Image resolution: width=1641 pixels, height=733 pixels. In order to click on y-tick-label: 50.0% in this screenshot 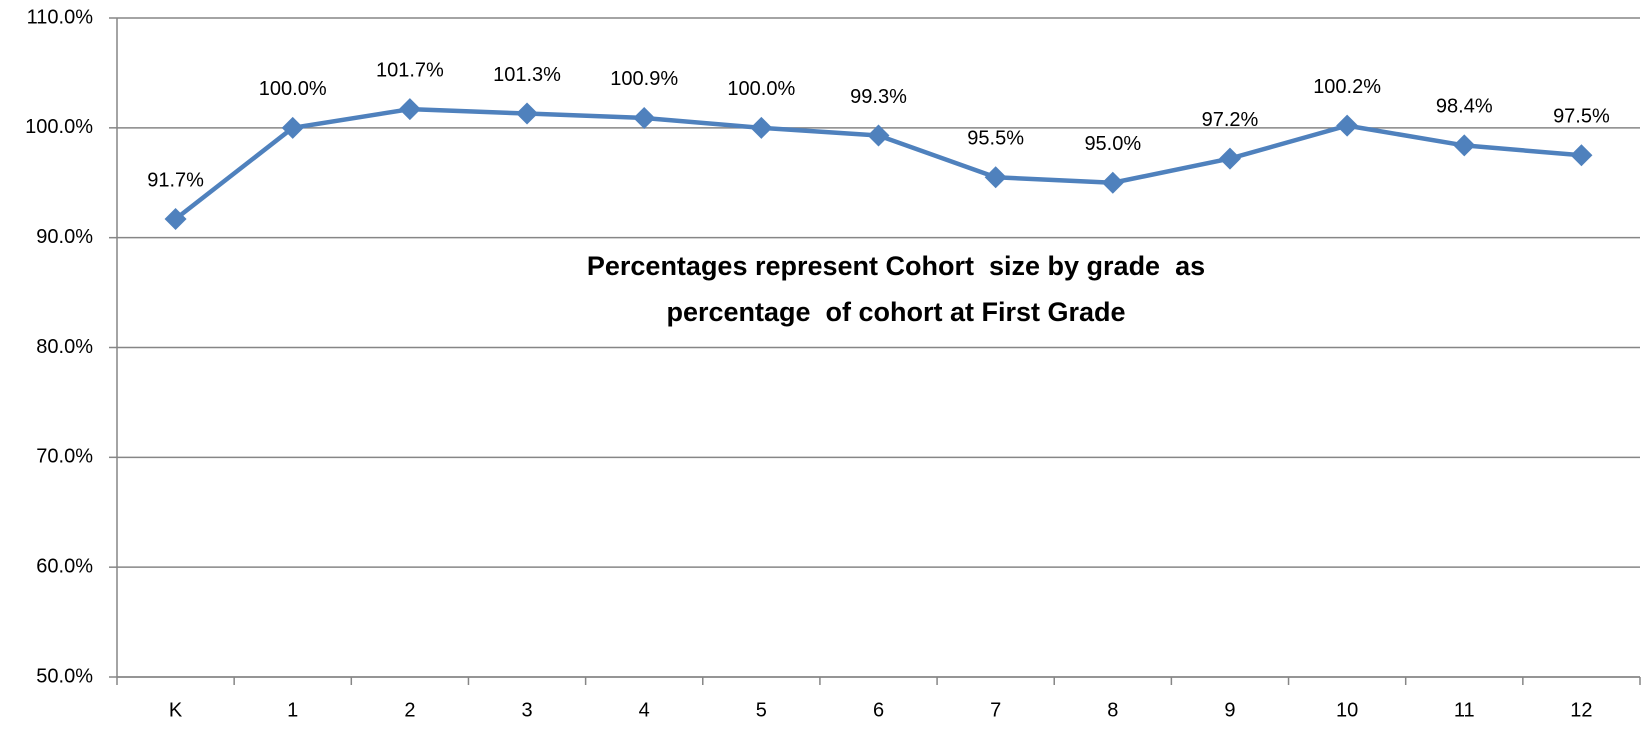, I will do `click(64, 676)`.